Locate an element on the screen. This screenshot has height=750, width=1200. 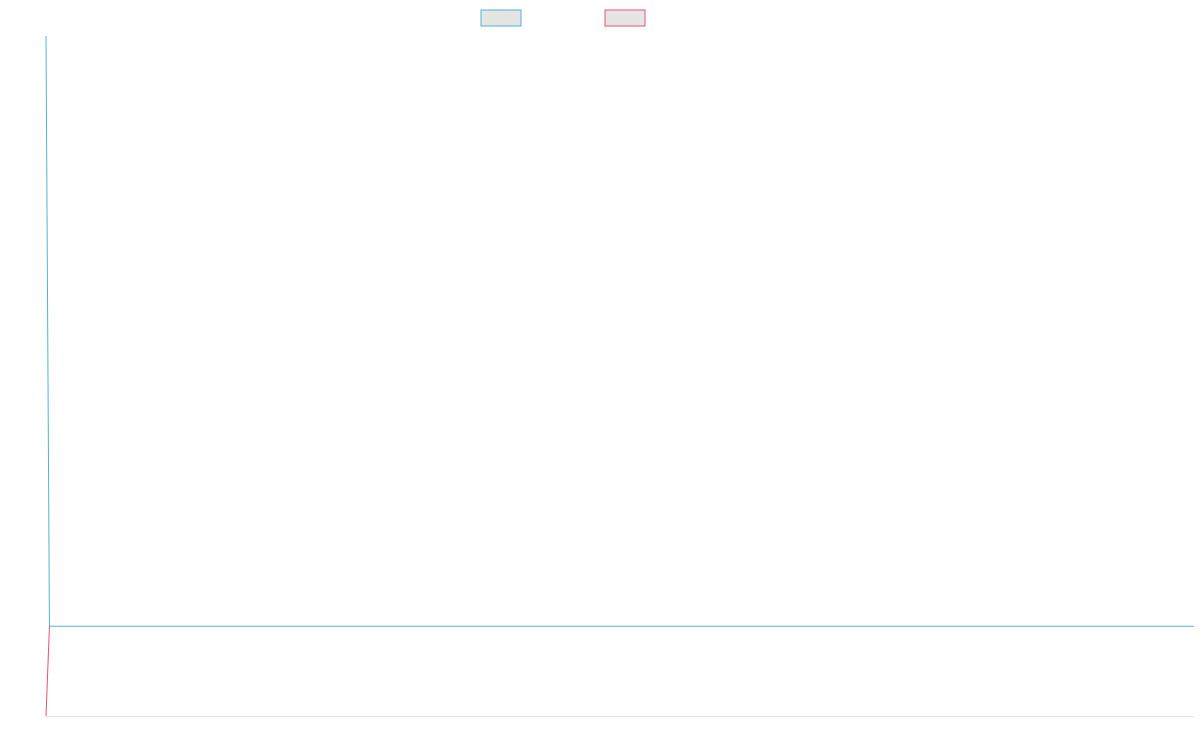
legend is located at coordinates (563, 18).